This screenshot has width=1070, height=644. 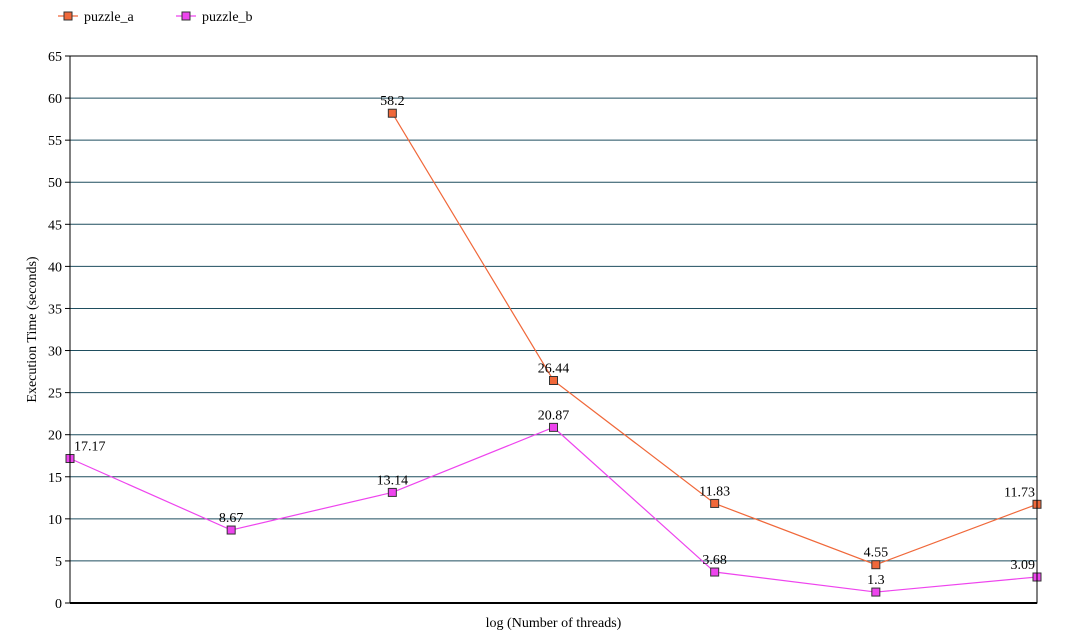 What do you see at coordinates (109, 17) in the screenshot?
I see `legend-label: puzzle_a` at bounding box center [109, 17].